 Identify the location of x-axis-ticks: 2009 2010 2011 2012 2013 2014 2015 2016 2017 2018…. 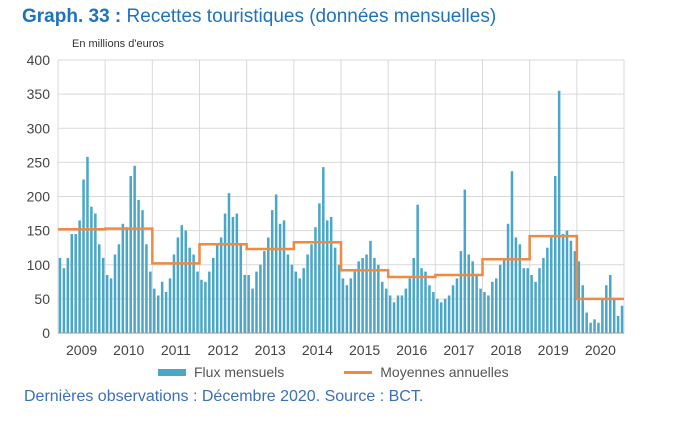
(341, 345).